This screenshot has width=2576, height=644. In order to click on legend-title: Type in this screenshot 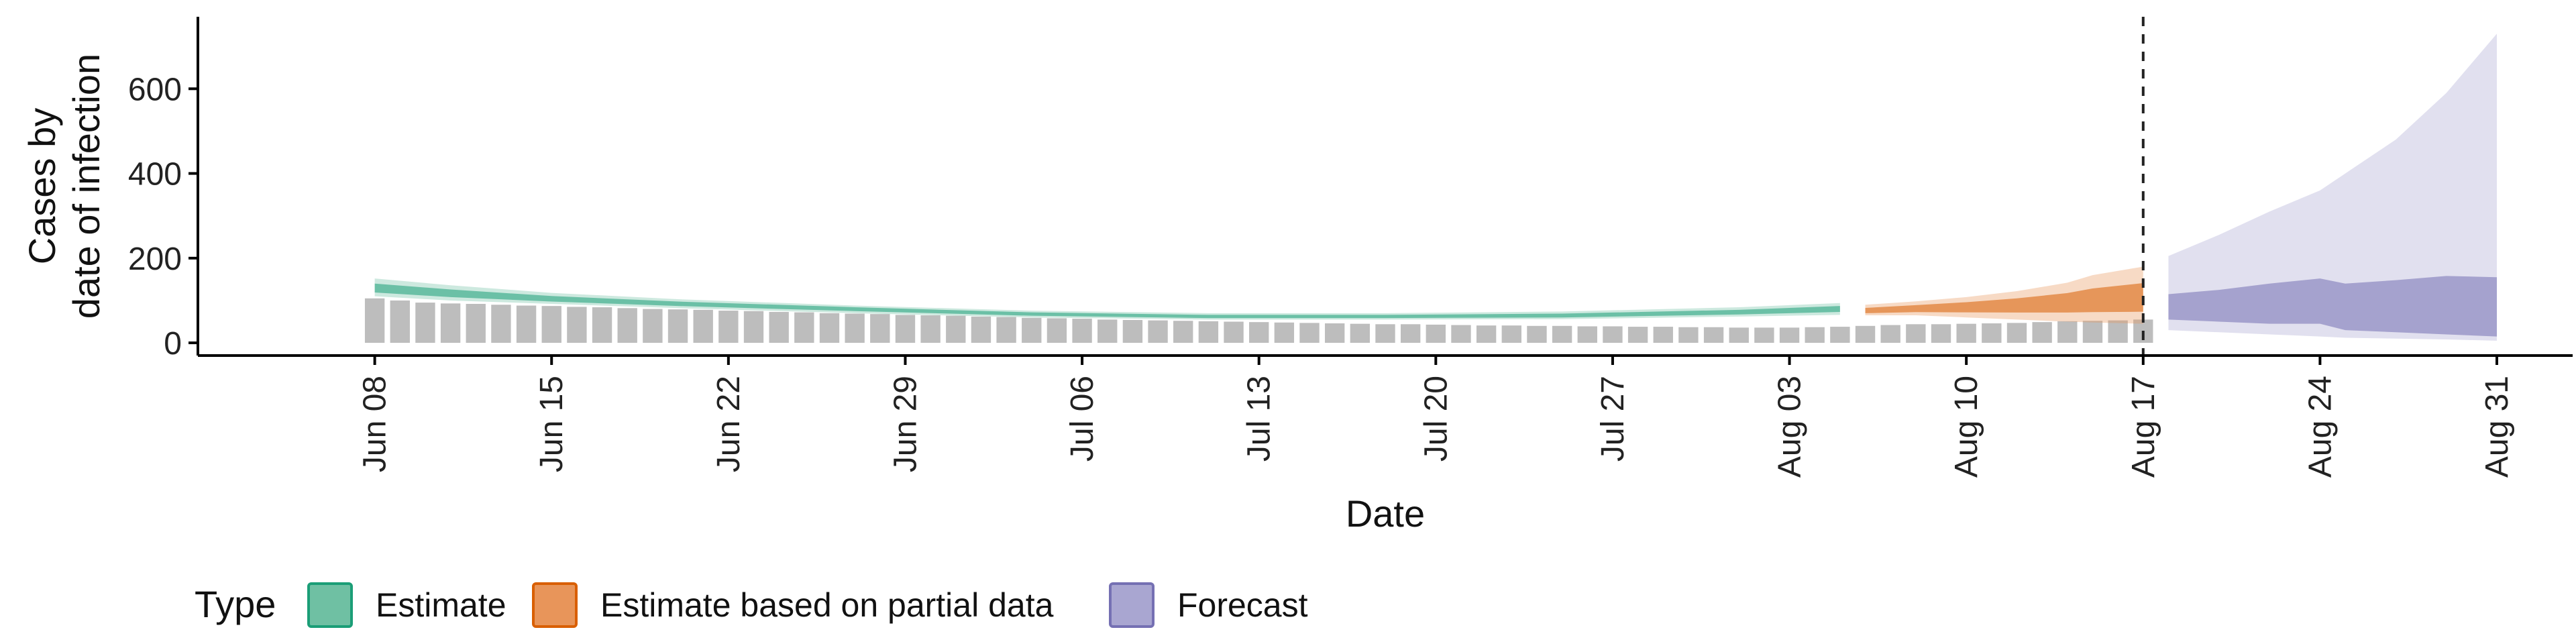, I will do `click(235, 604)`.